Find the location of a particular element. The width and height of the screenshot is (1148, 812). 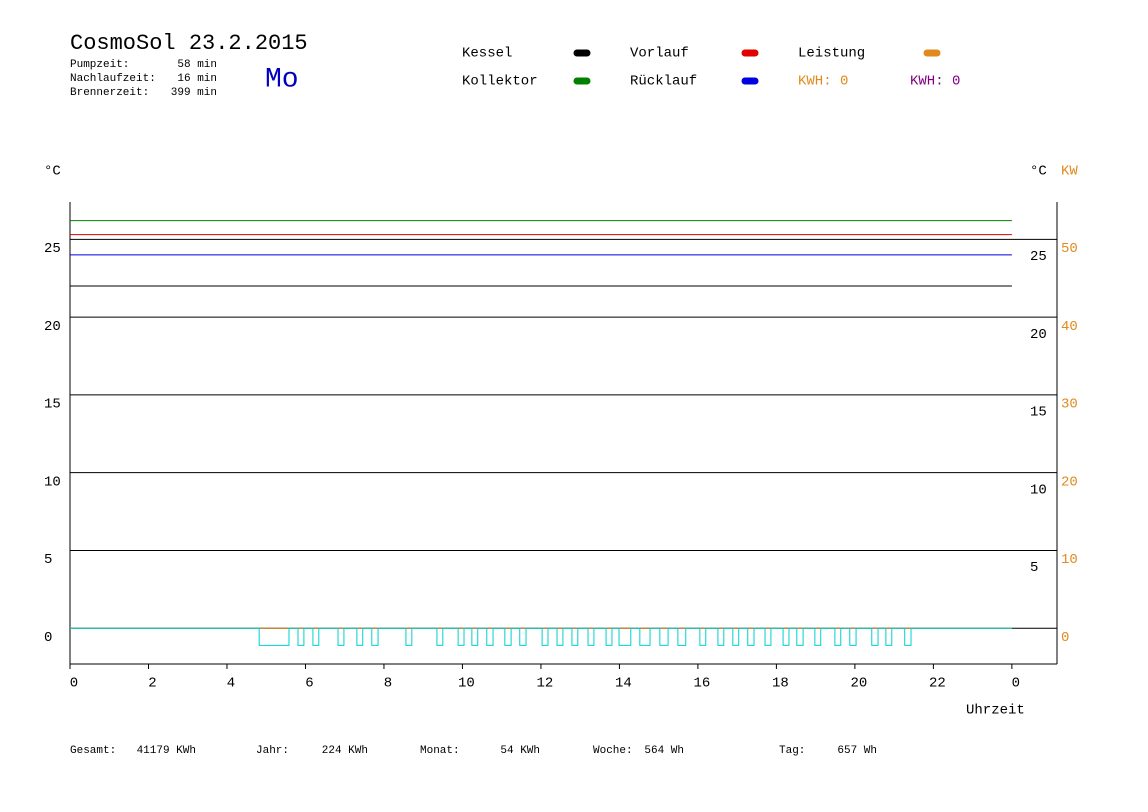

x-tick-label: 18 is located at coordinates (780, 684).